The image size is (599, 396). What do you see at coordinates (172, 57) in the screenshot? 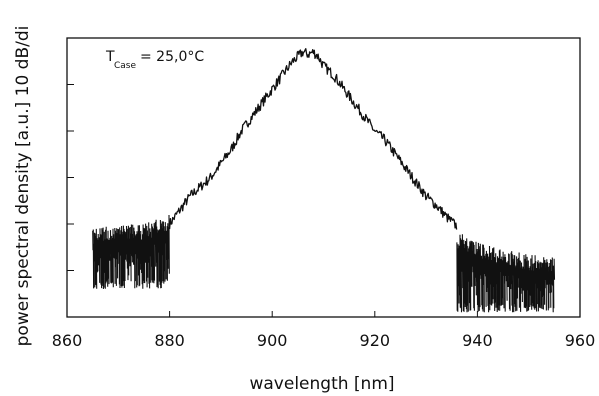
I see `annotation-value: = 25,0°C` at bounding box center [172, 57].